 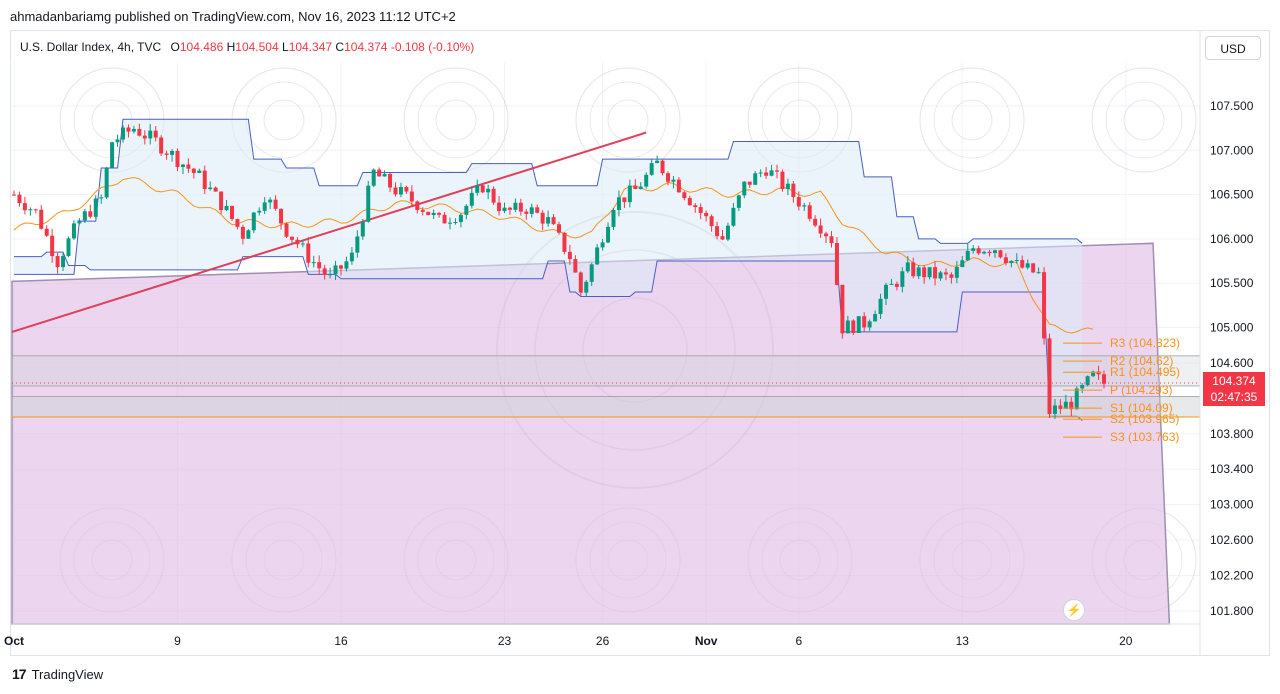 I want to click on pivot-label: S1 (104.09), so click(x=1141, y=408).